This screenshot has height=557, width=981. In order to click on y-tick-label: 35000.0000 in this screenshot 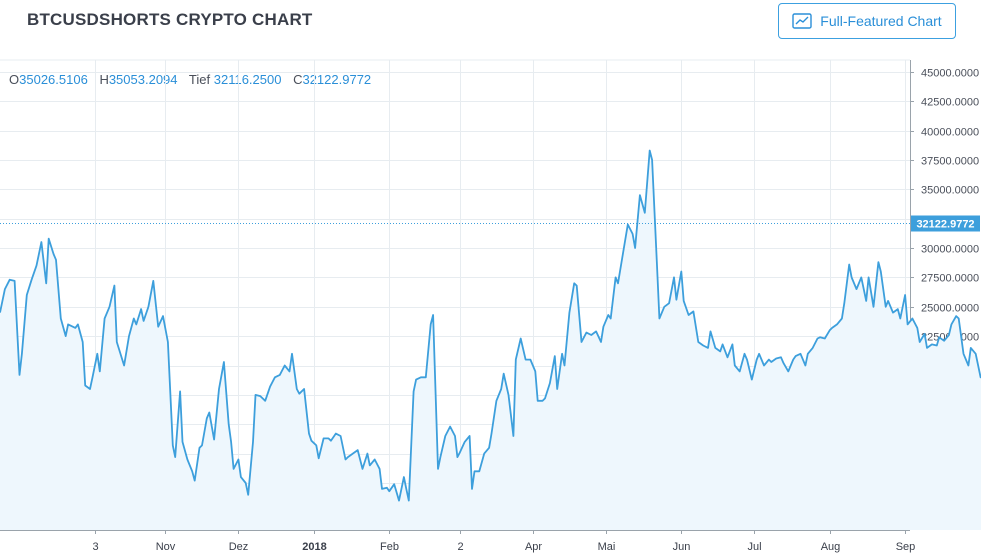, I will do `click(950, 191)`.